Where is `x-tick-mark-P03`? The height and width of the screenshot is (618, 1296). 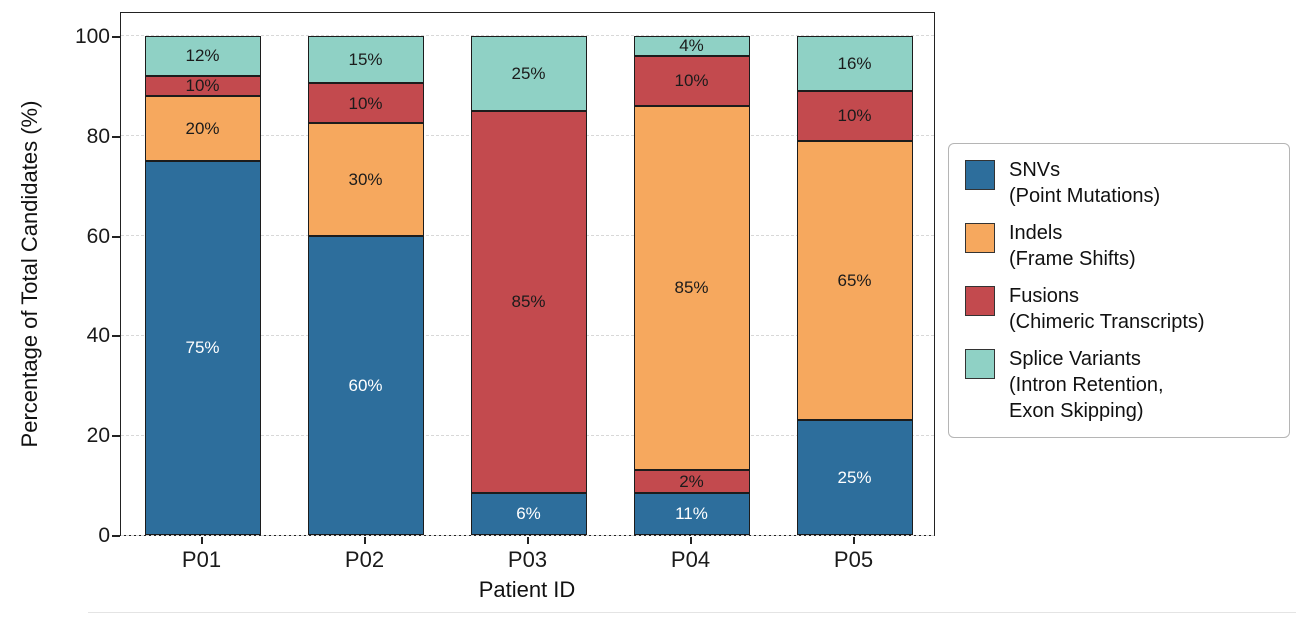
x-tick-mark-P03 is located at coordinates (527, 540).